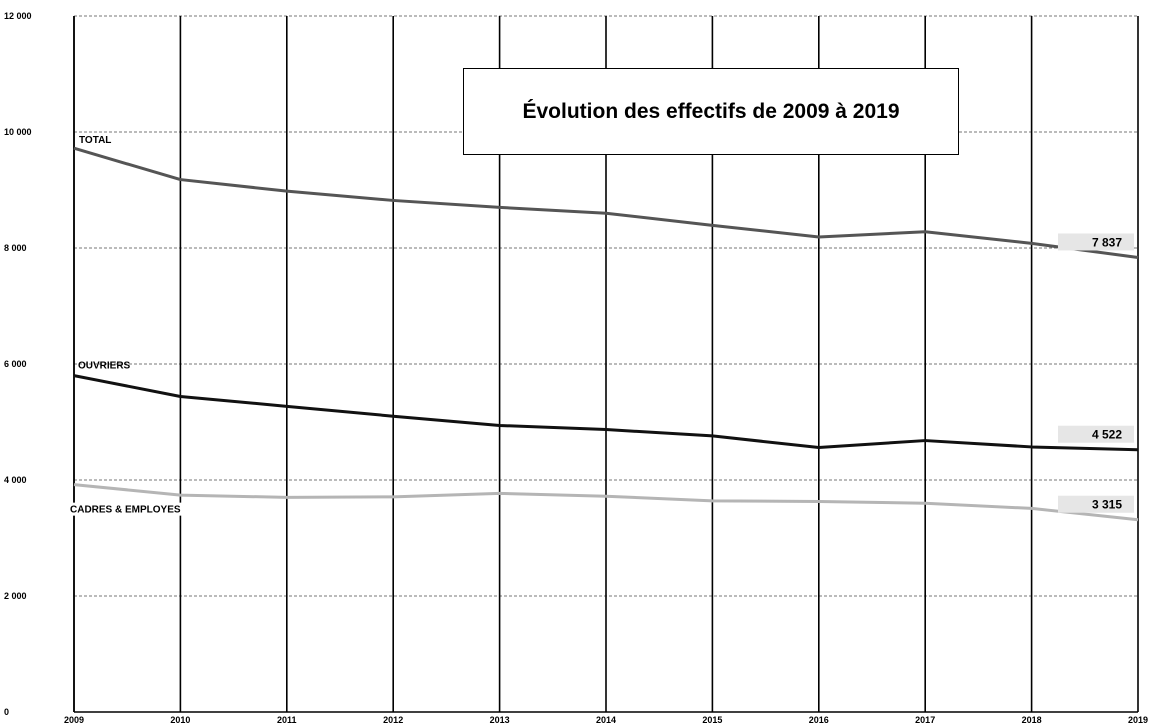  Describe the element at coordinates (393, 720) in the screenshot. I see `x-tick-label: 2012` at that location.